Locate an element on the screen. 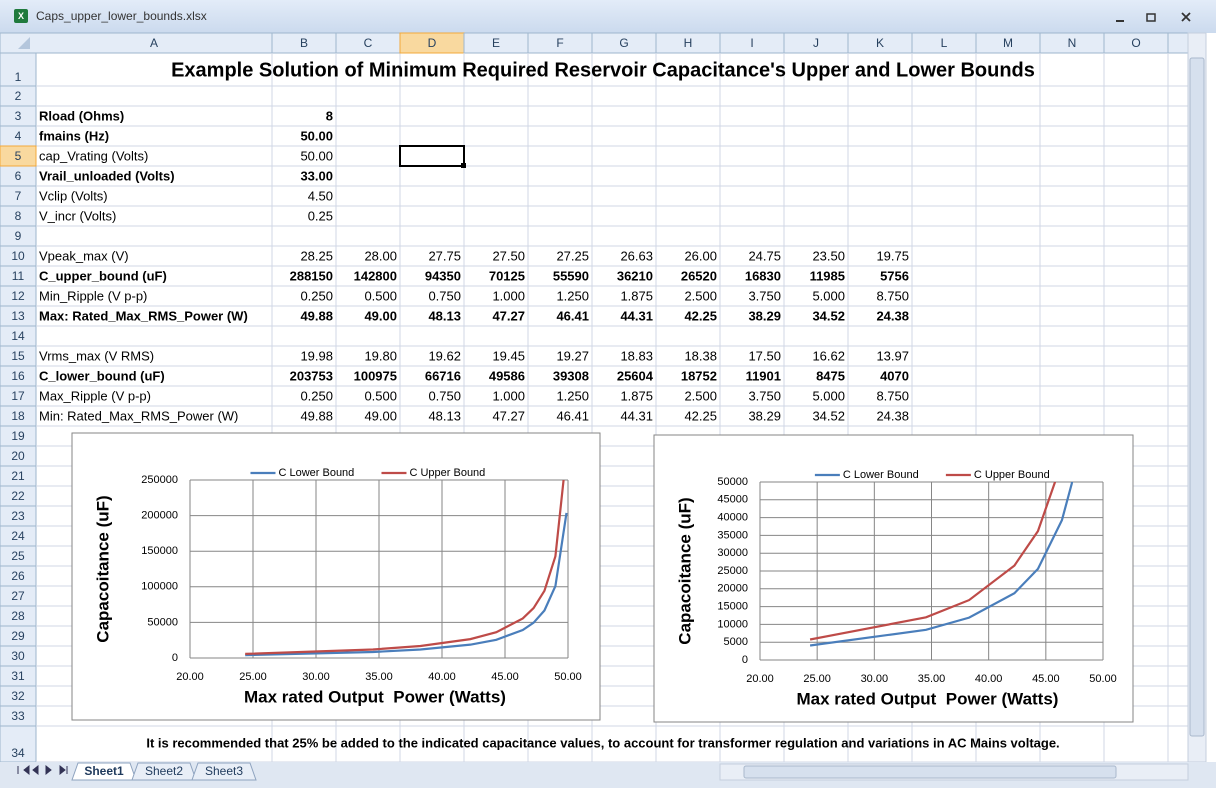 This screenshot has height=788, width=1216. cell: 4.50 is located at coordinates (320, 195).